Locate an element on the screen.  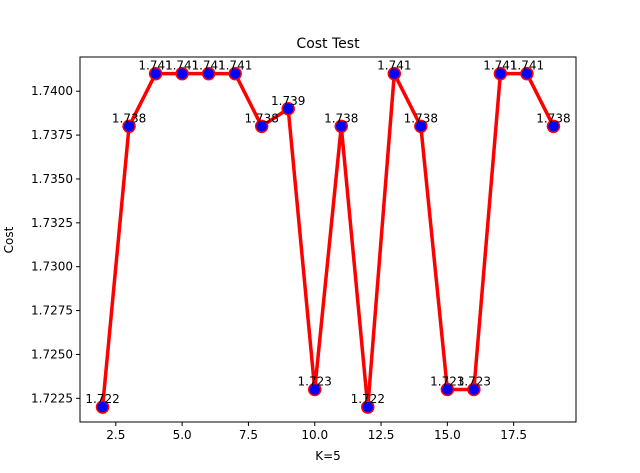
x-tick-label: 12.5 is located at coordinates (381, 435).